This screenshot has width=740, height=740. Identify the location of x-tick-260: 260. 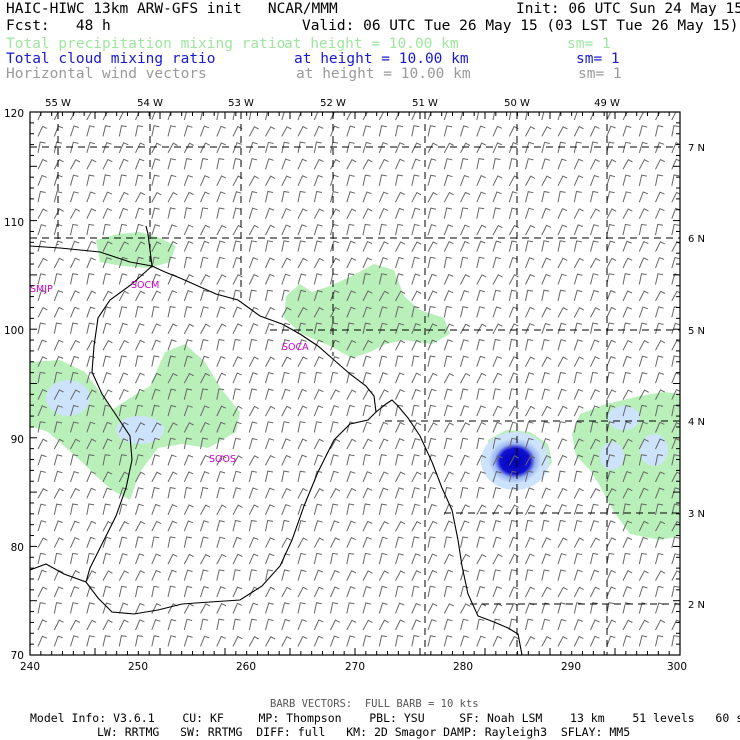
(246, 667).